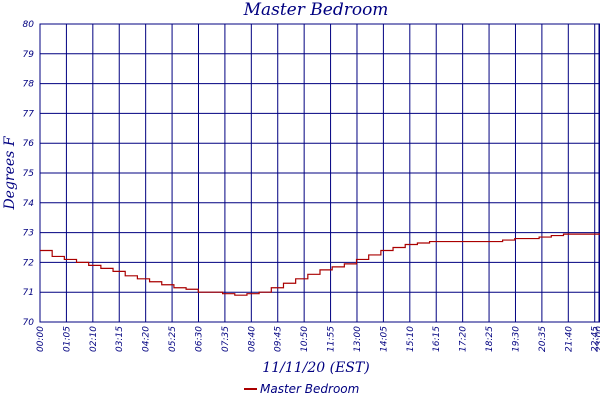 The height and width of the screenshot is (400, 600). Describe the element at coordinates (29, 204) in the screenshot. I see `y-tick-label: 74` at that location.